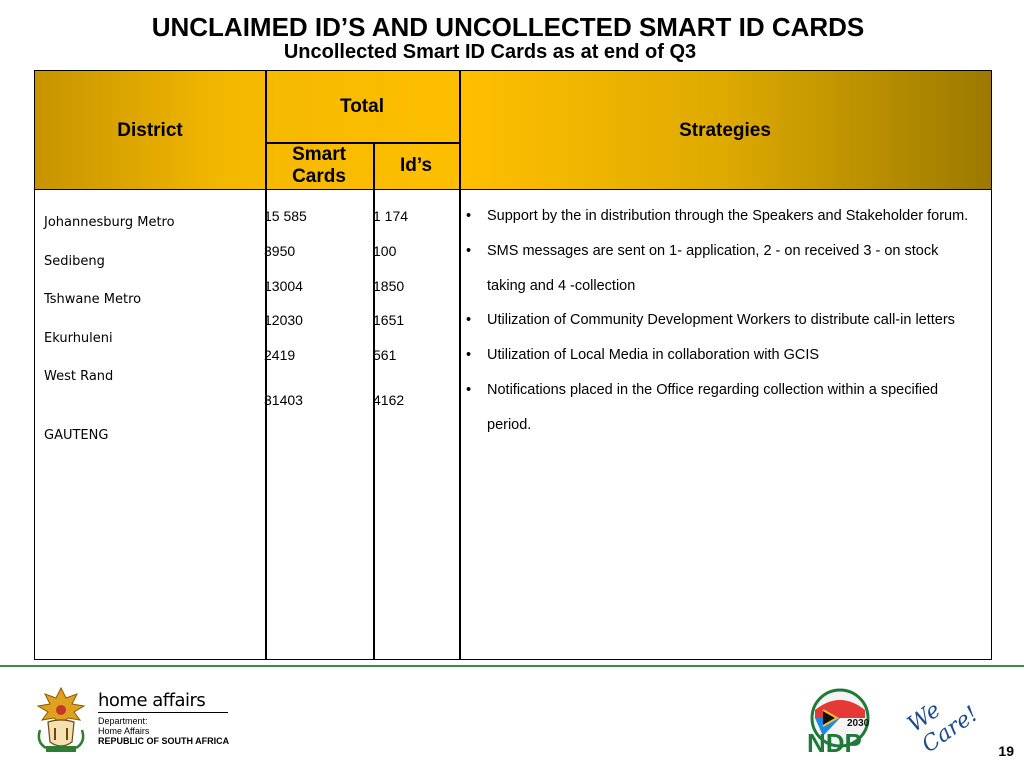  I want to click on ids-total-cell: 4162, so click(389, 399).